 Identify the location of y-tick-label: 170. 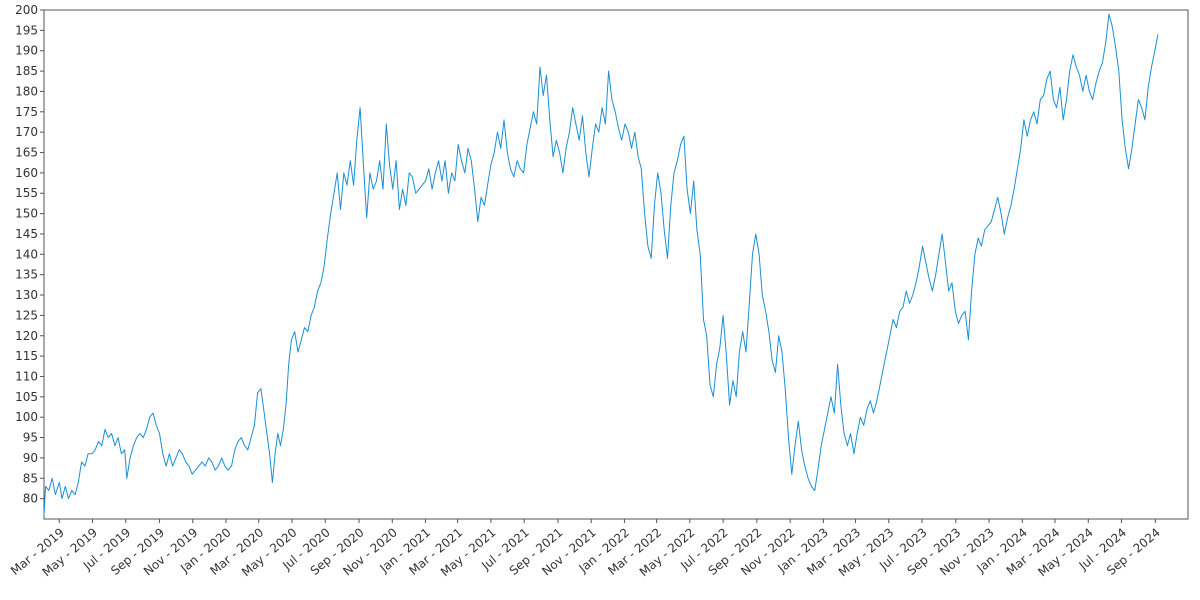
(26, 132).